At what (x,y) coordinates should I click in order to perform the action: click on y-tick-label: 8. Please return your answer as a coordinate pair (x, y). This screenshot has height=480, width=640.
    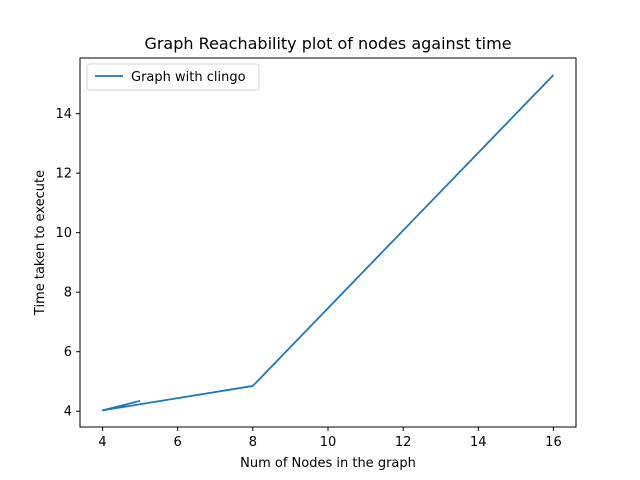
    Looking at the image, I should click on (68, 293).